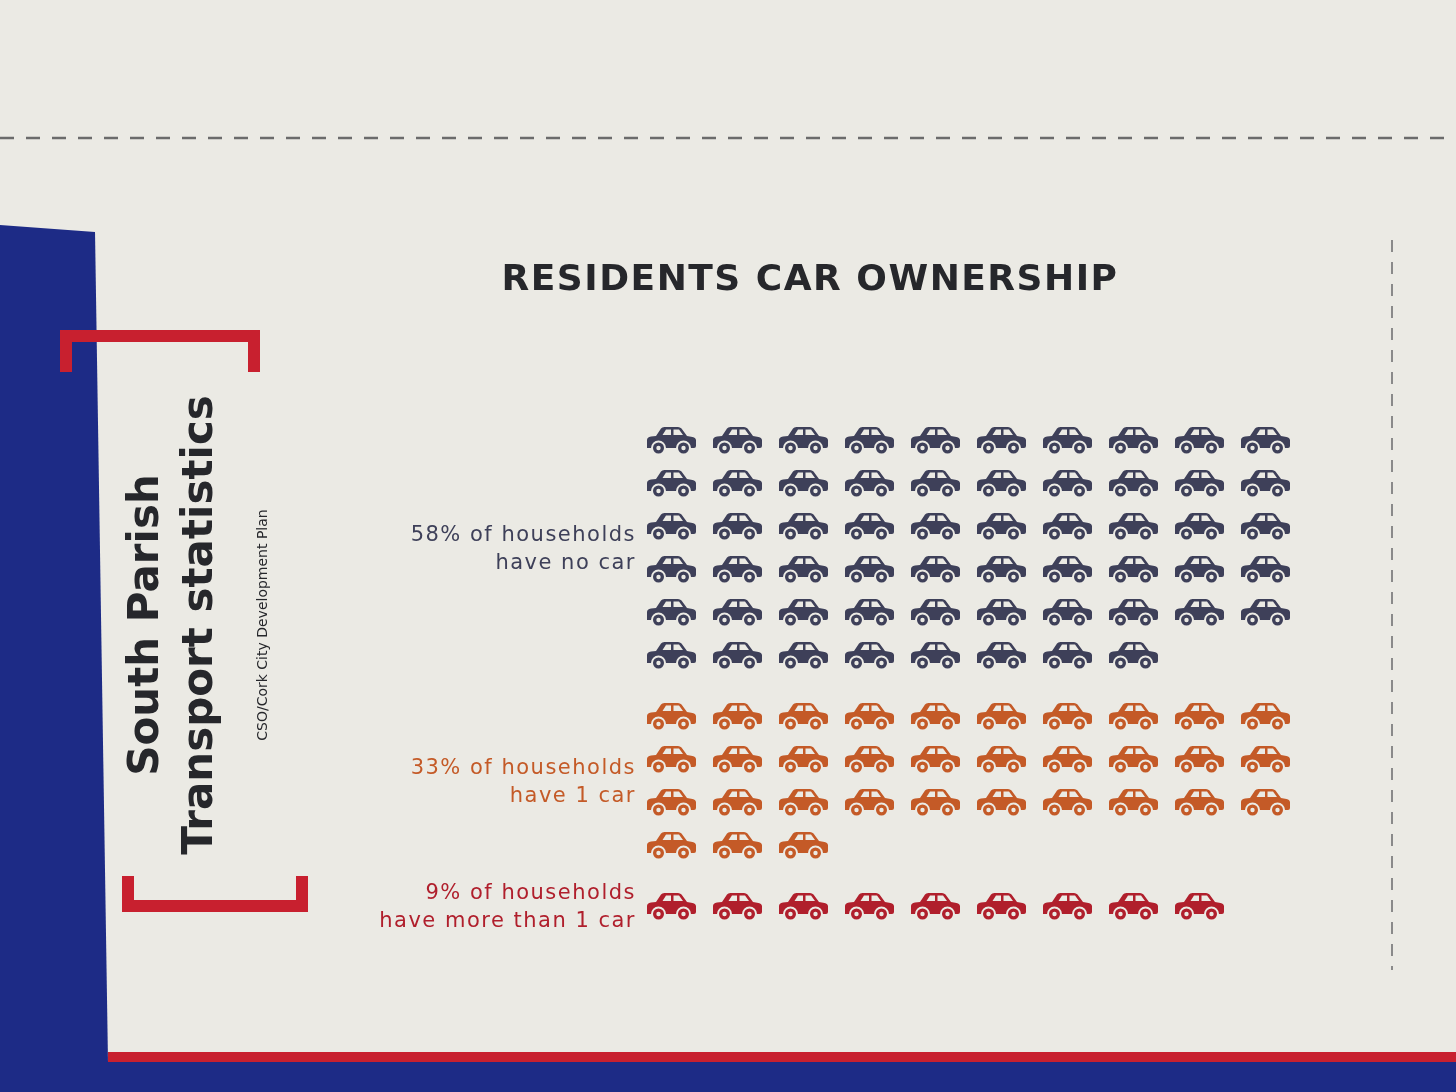  What do you see at coordinates (810, 277) in the screenshot?
I see `text: RESIDENTS CAR OWNERSHIP` at bounding box center [810, 277].